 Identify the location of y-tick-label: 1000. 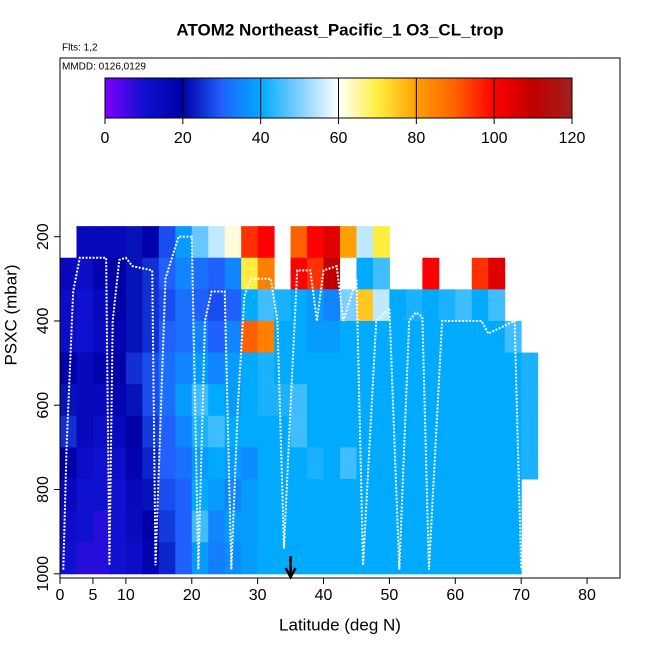
(43, 574).